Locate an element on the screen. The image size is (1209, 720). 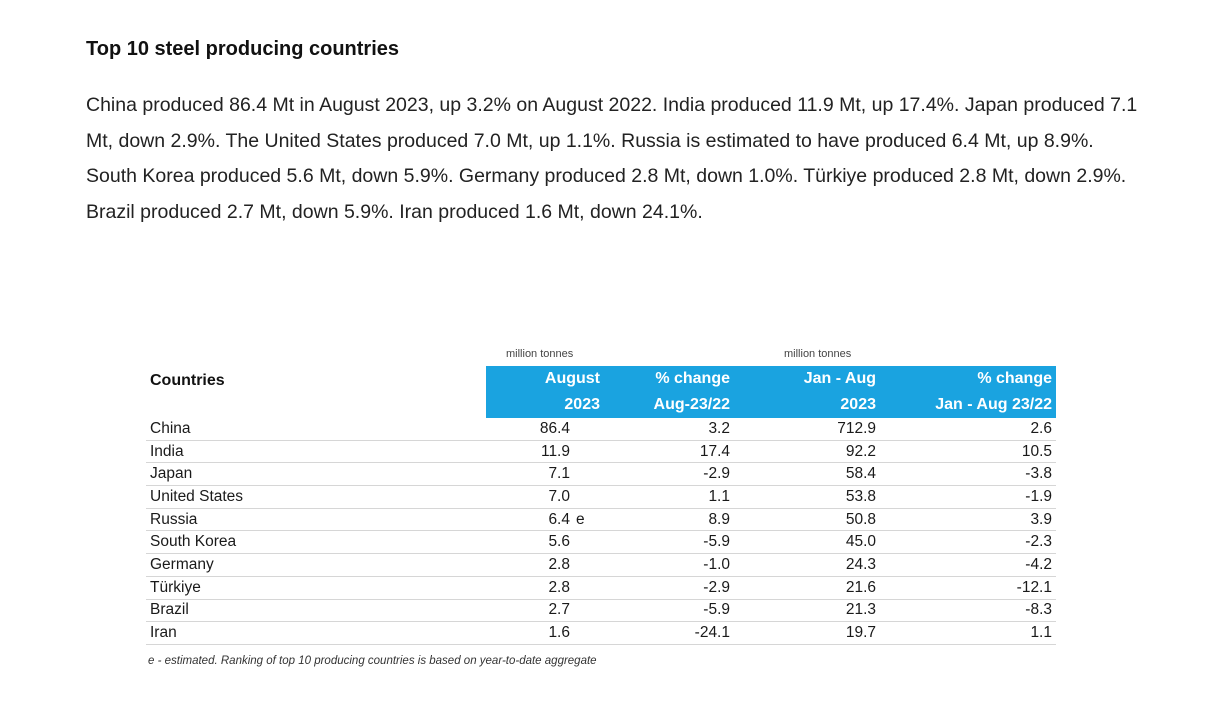
cell-ytd-pct-change: -4.2 is located at coordinates (968, 565).